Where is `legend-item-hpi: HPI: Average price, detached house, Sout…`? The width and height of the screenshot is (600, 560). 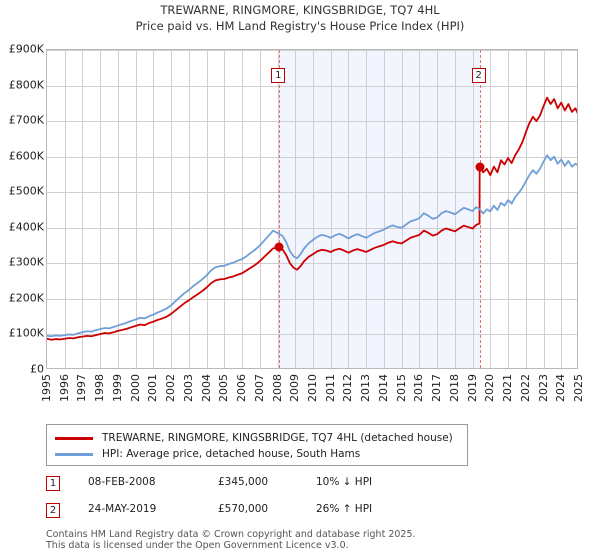
legend-item-hpi: HPI: Average price, detached house, Sout… is located at coordinates (257, 454).